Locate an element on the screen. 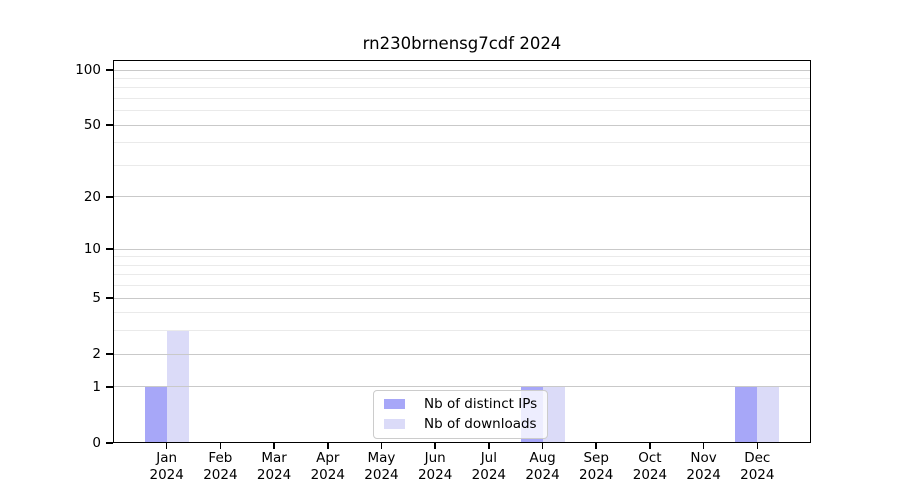 The height and width of the screenshot is (500, 900). bar-dec-nb-of-downloads is located at coordinates (768, 414).